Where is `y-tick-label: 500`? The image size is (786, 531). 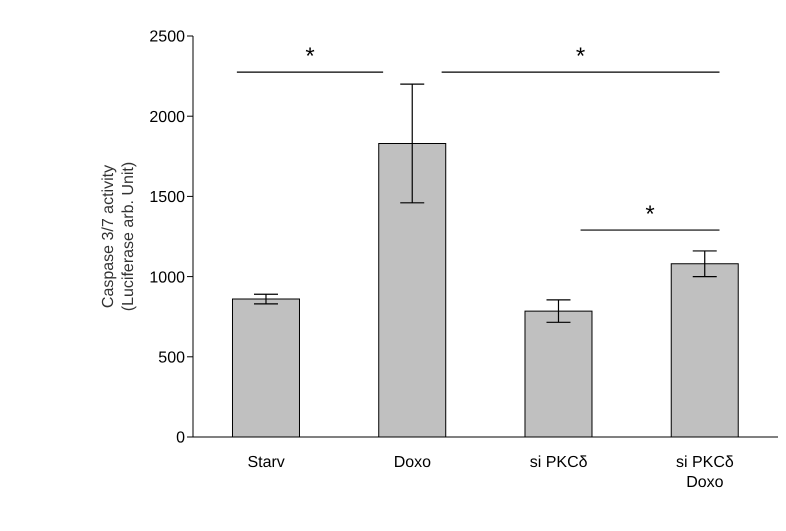 y-tick-label: 500 is located at coordinates (172, 357).